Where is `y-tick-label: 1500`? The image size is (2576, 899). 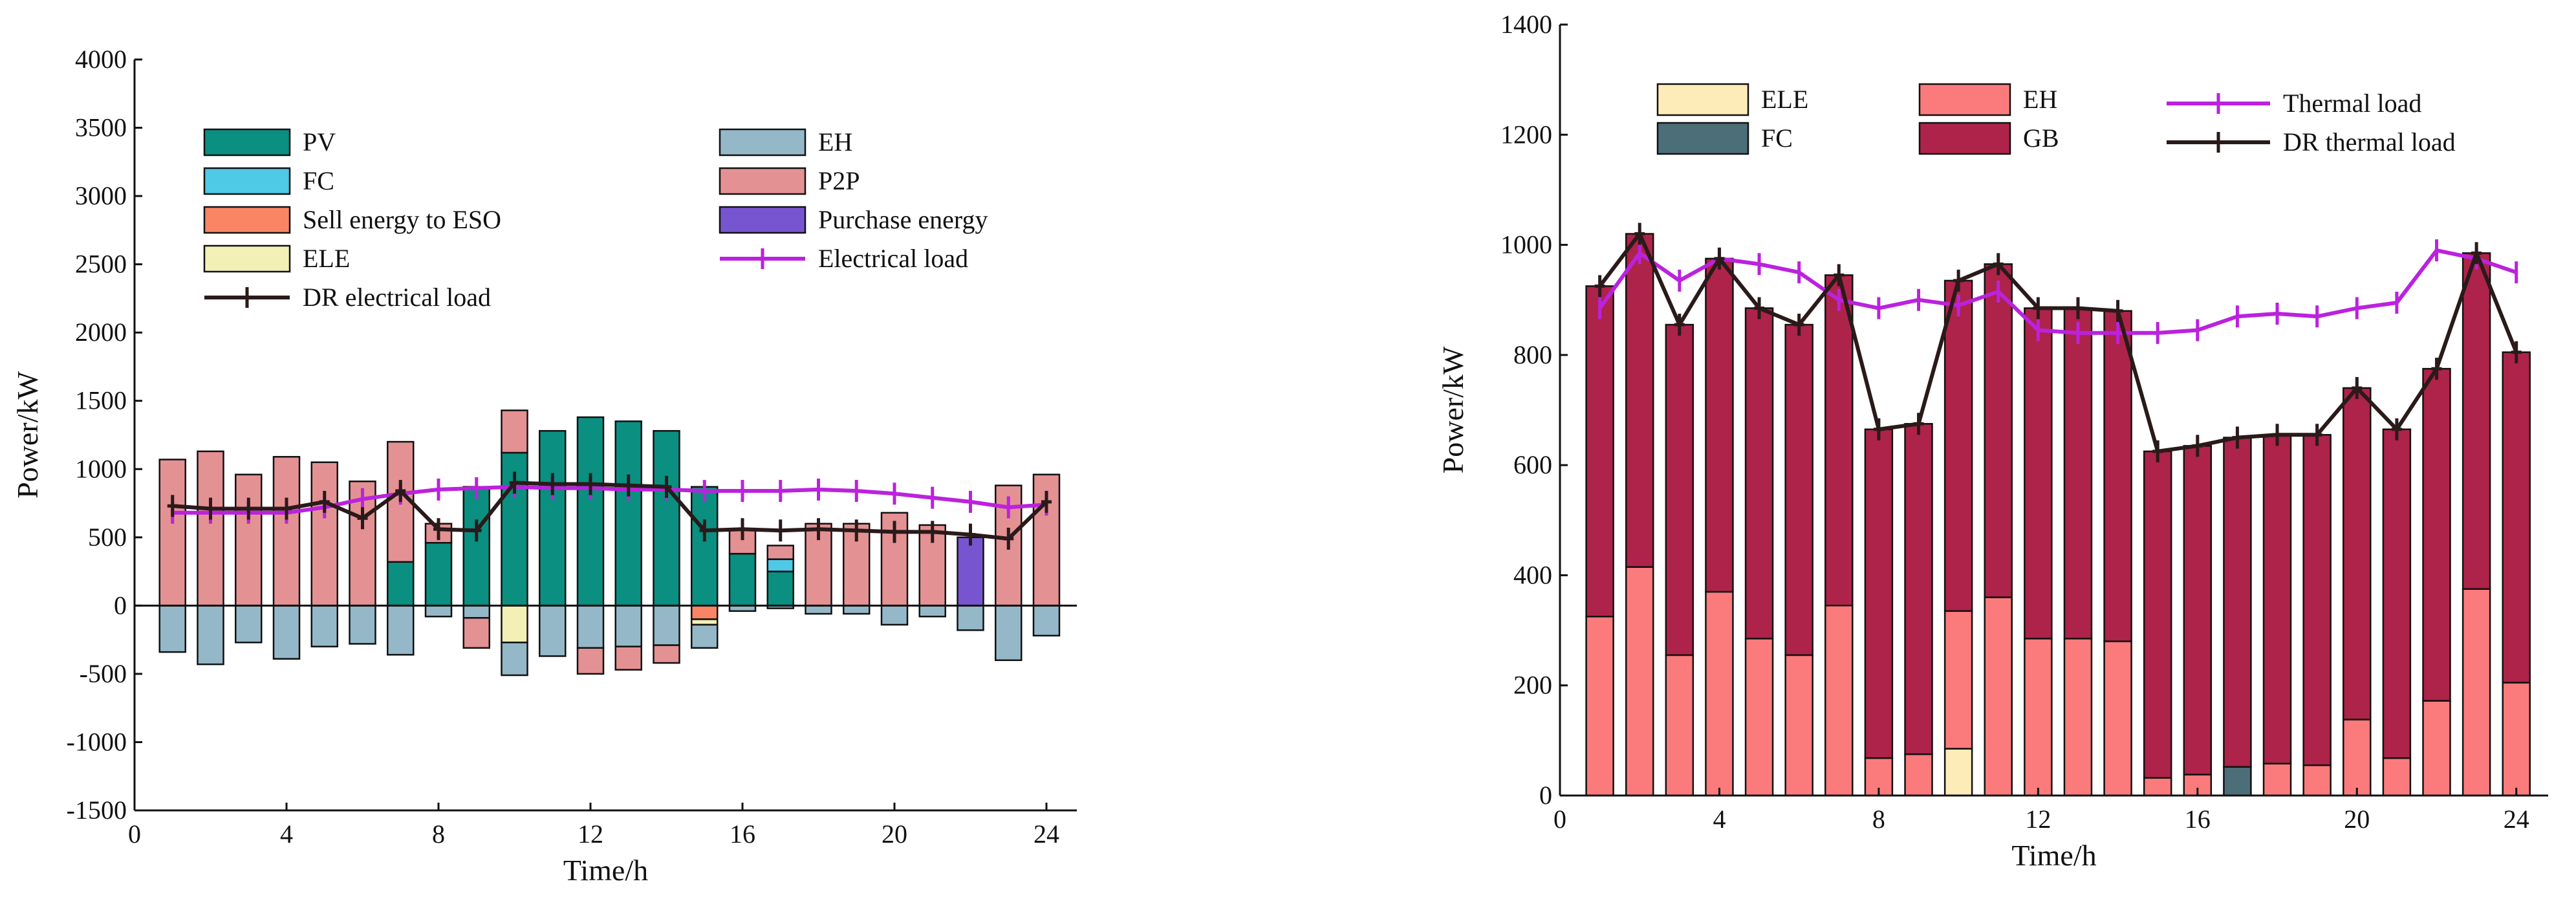 y-tick-label: 1500 is located at coordinates (101, 400).